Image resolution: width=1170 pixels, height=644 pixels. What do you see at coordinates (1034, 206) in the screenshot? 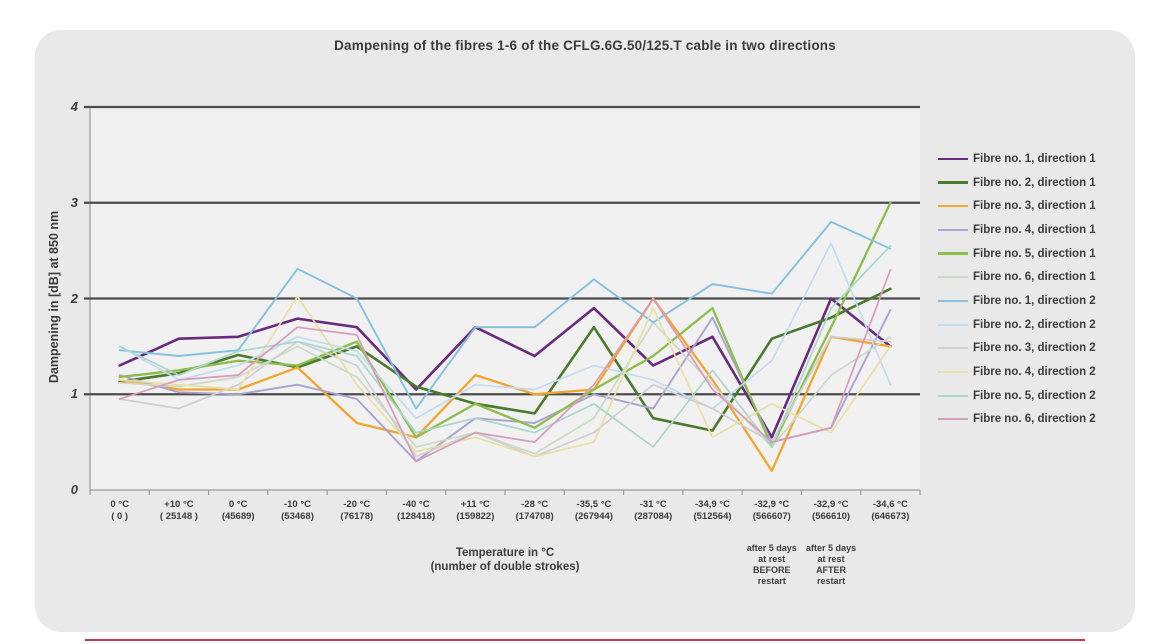
I see `legend-label: Fibre no. 3, direction 1` at bounding box center [1034, 206].